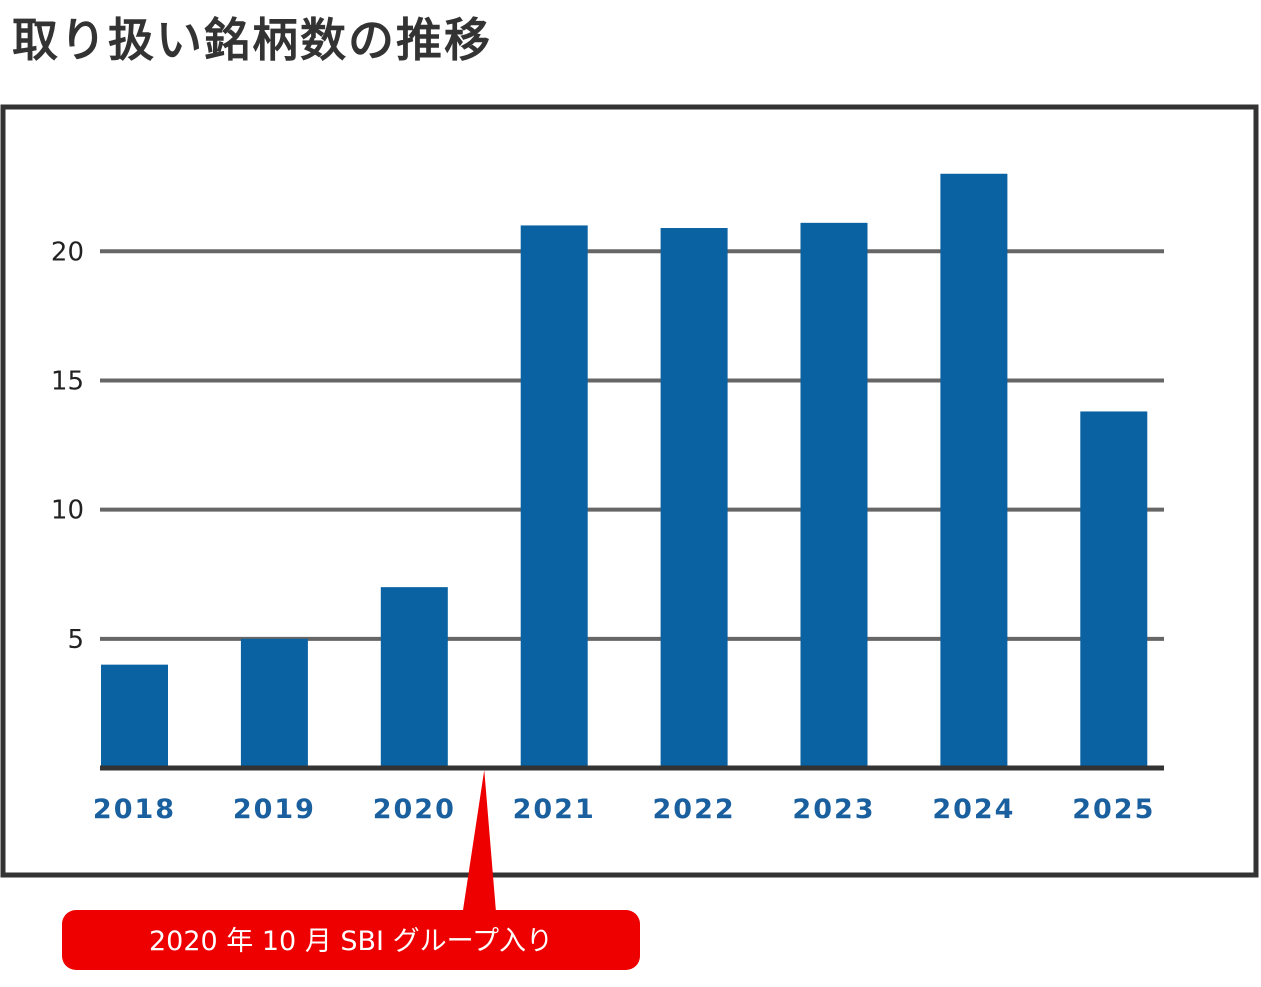 This screenshot has height=987, width=1261. I want to click on x-tick-label: 2019, so click(274, 809).